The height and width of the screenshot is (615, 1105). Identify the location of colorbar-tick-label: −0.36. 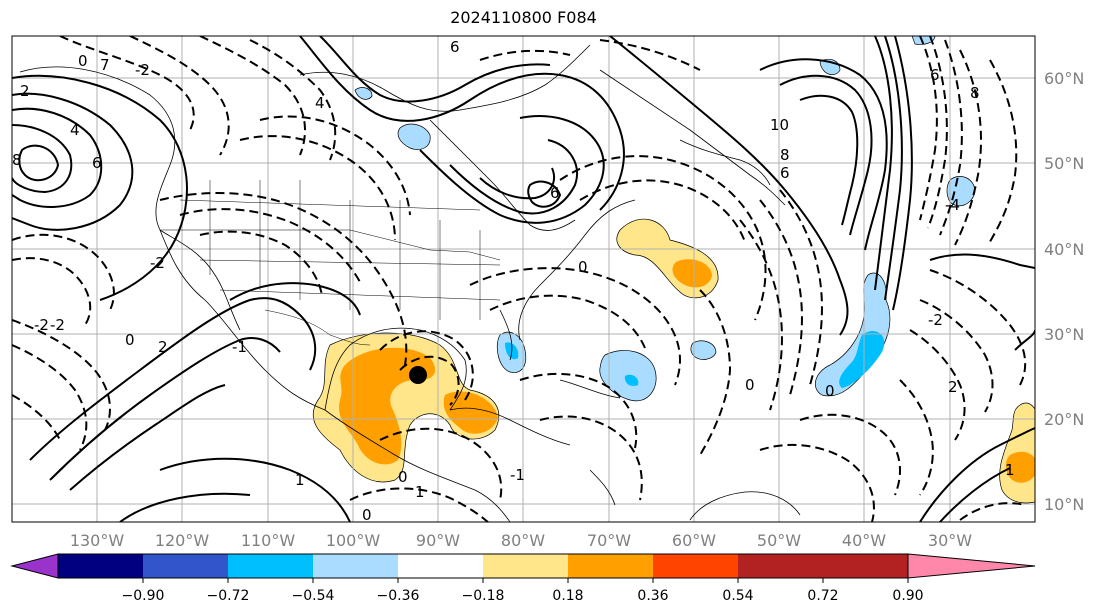
(398, 596).